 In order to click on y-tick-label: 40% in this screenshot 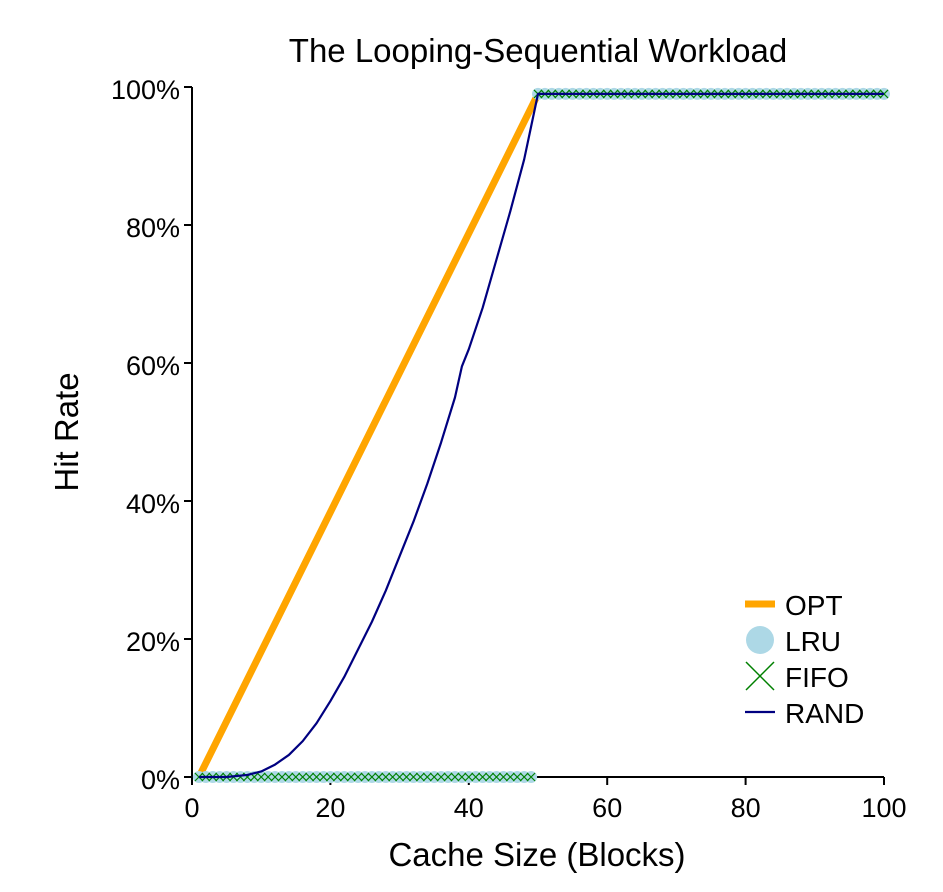, I will do `click(153, 504)`.